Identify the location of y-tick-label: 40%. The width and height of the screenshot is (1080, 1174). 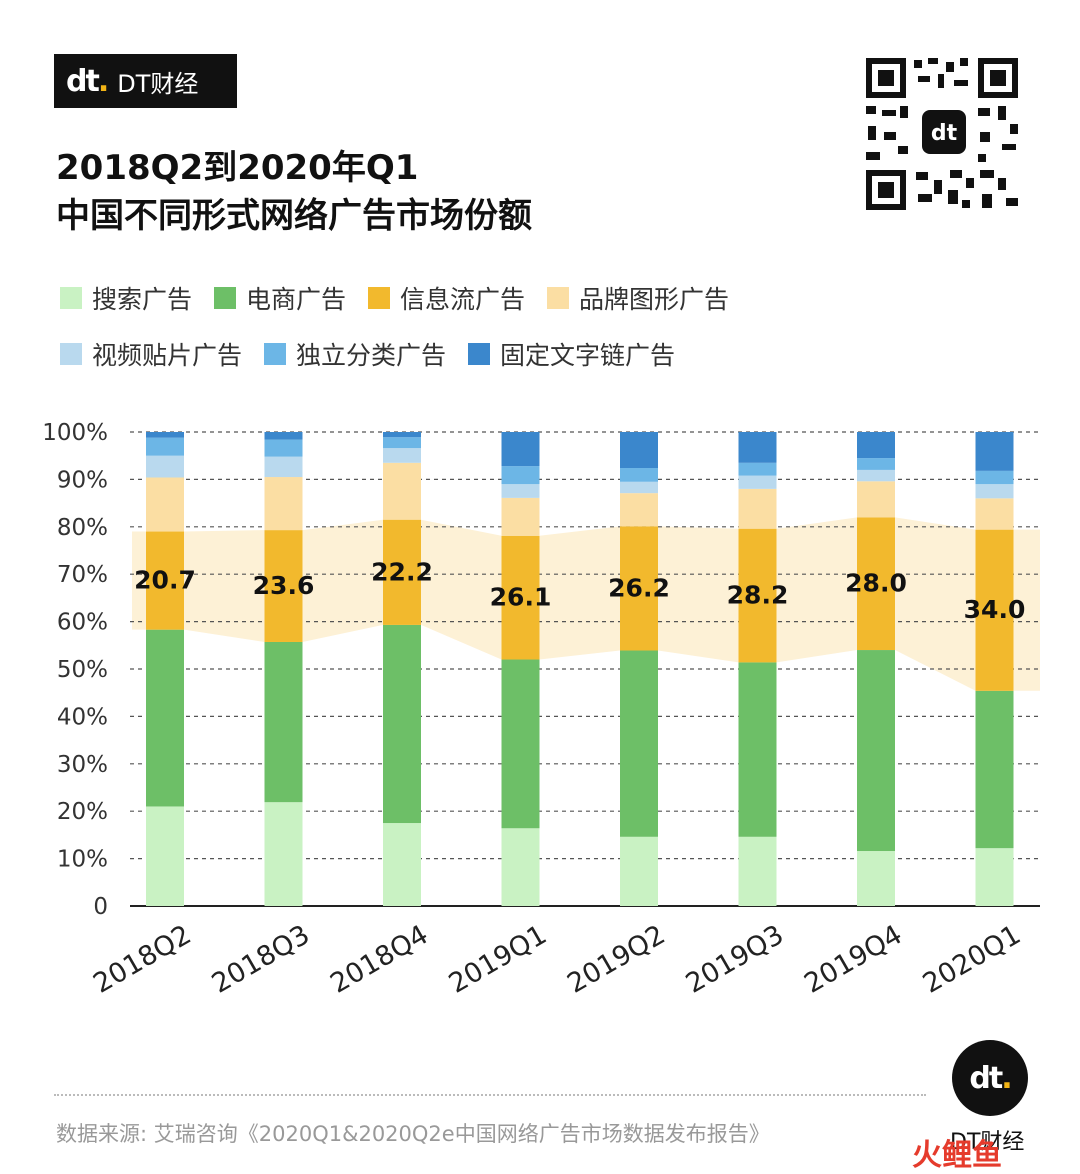
(82, 717).